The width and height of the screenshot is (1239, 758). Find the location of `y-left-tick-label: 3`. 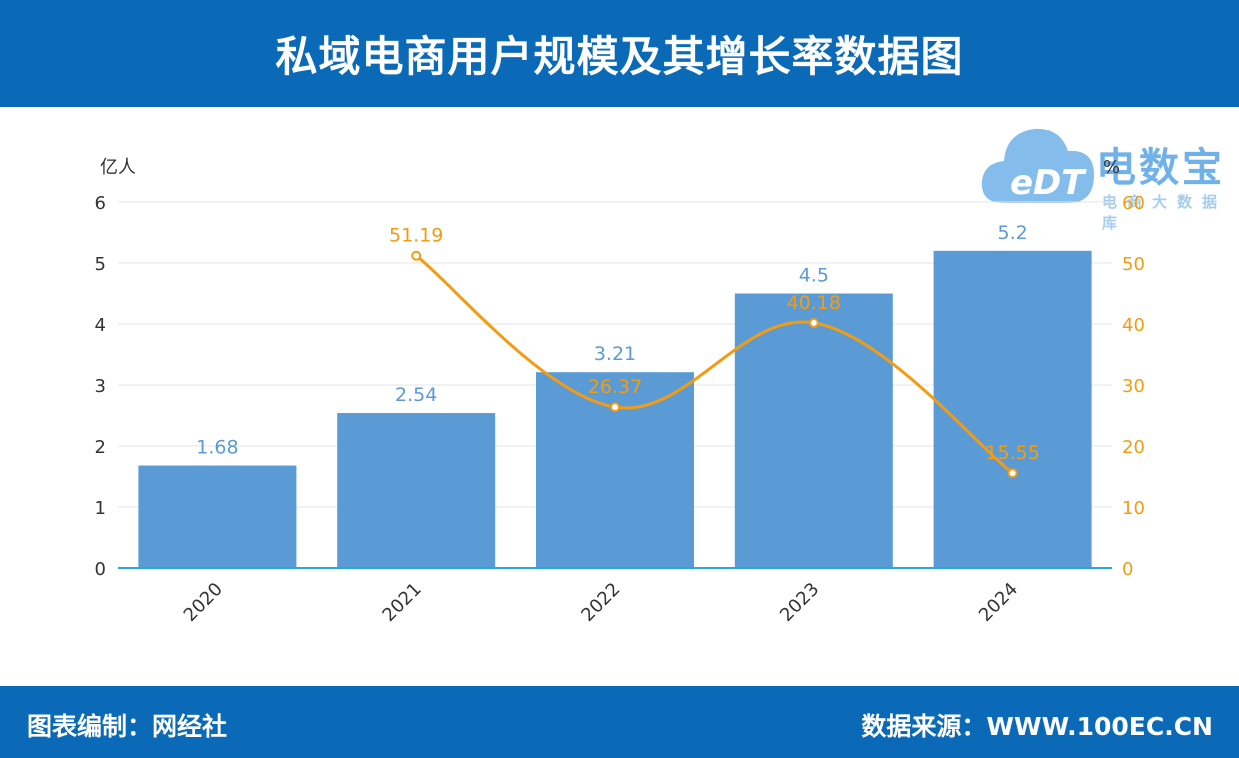

y-left-tick-label: 3 is located at coordinates (100, 386).